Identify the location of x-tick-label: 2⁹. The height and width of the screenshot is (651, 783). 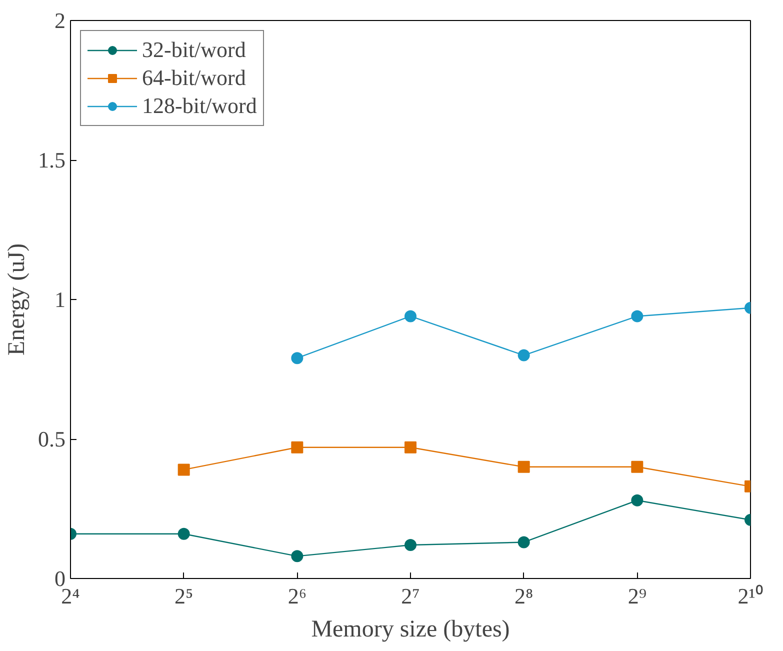
(637, 596).